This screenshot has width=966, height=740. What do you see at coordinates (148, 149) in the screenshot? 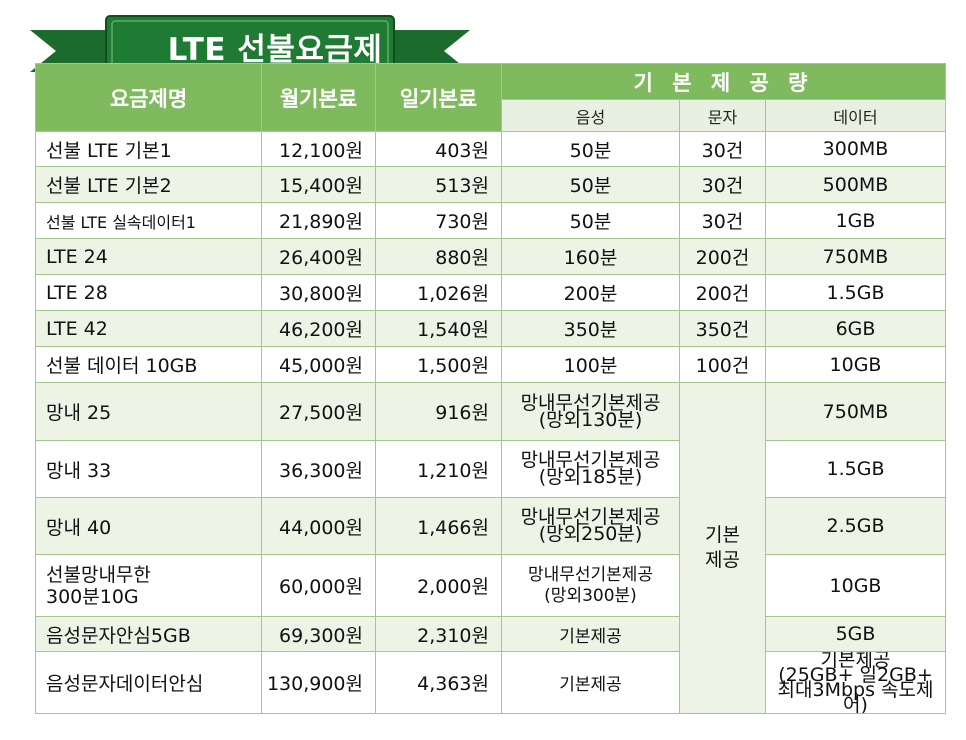
I see `plan-name: 선불 LTE 기본1` at bounding box center [148, 149].